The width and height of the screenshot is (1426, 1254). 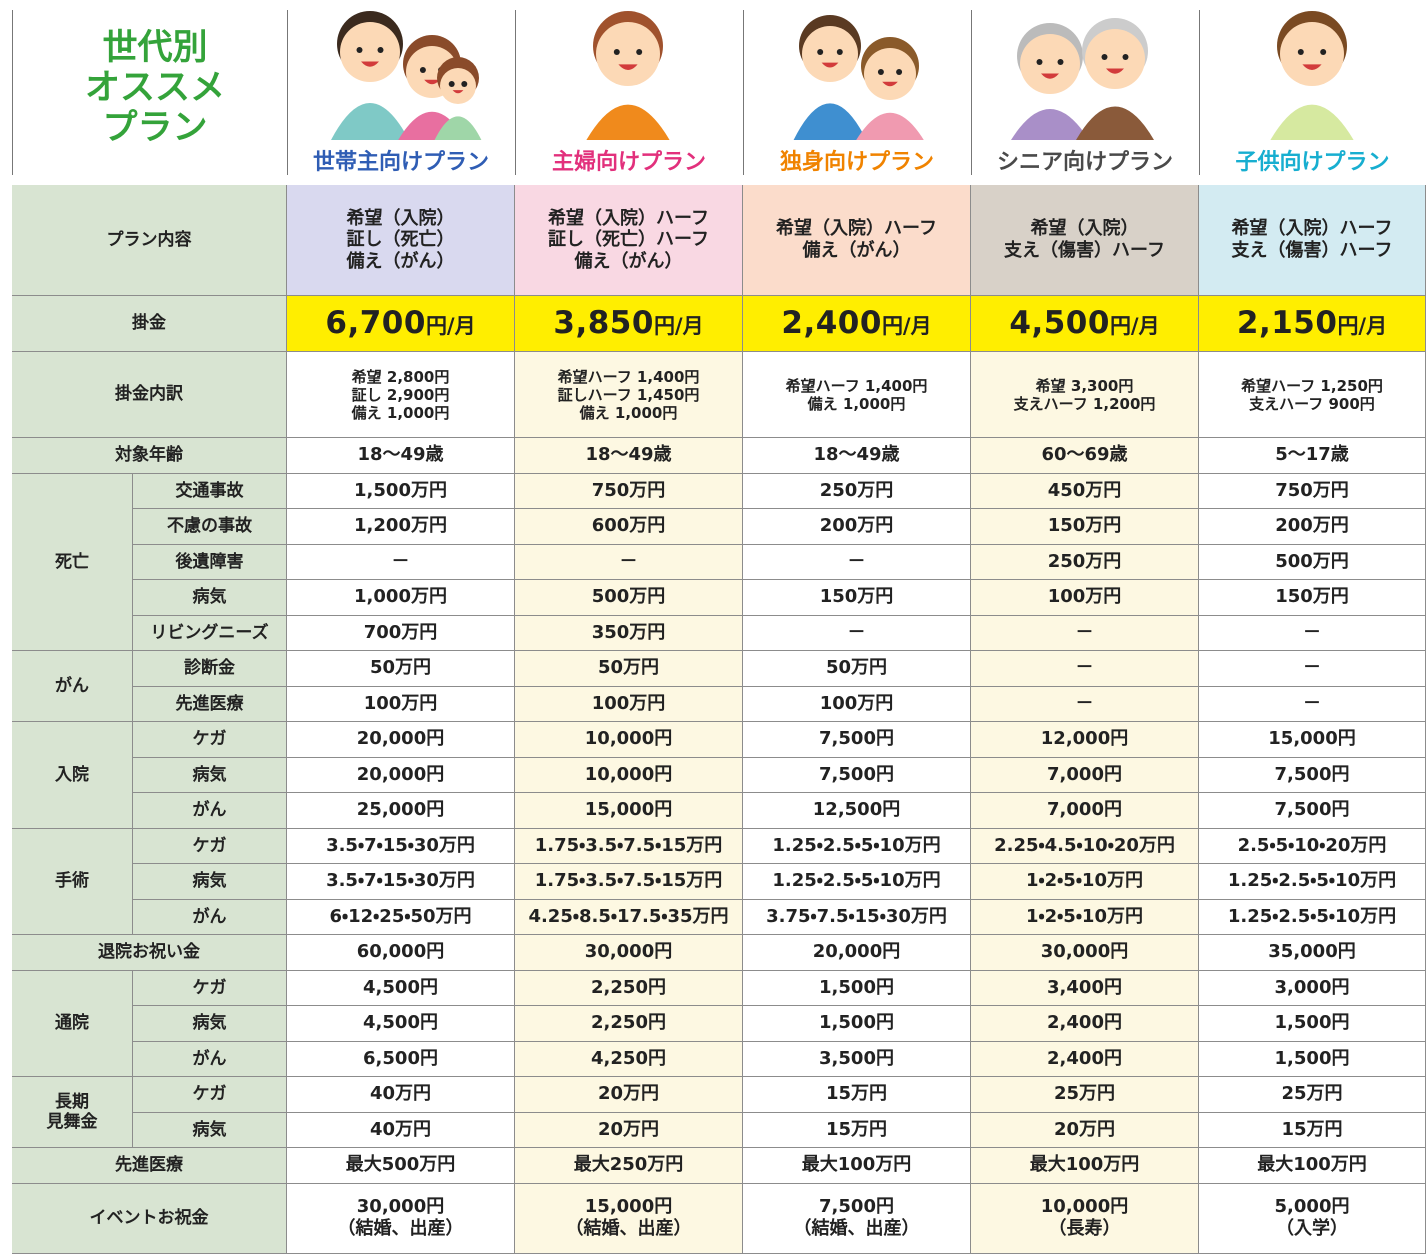 I want to click on row-label: 対象年齢, so click(x=149, y=456).